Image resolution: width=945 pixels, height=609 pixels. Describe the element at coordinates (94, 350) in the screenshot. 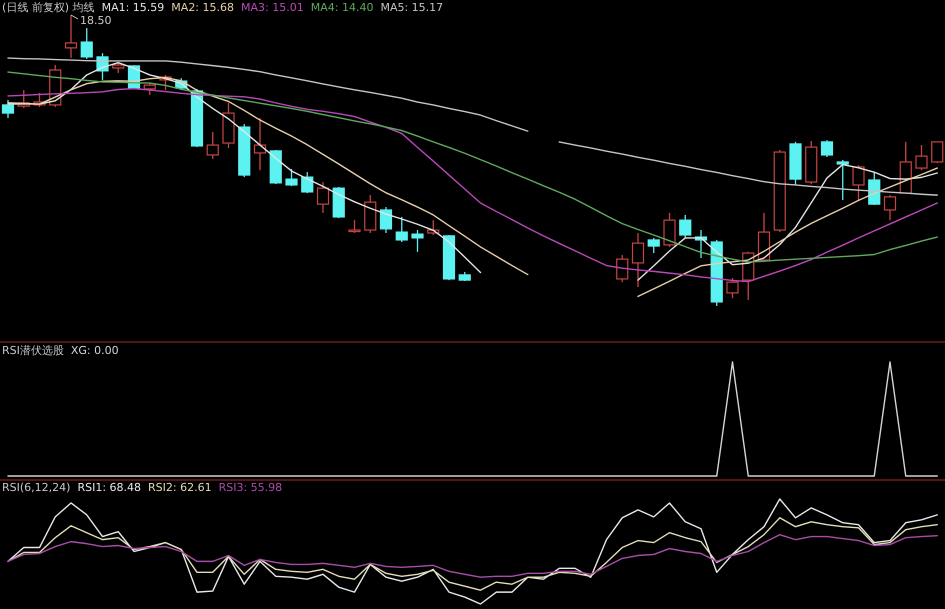

I see `legend: XG: 0.00` at that location.